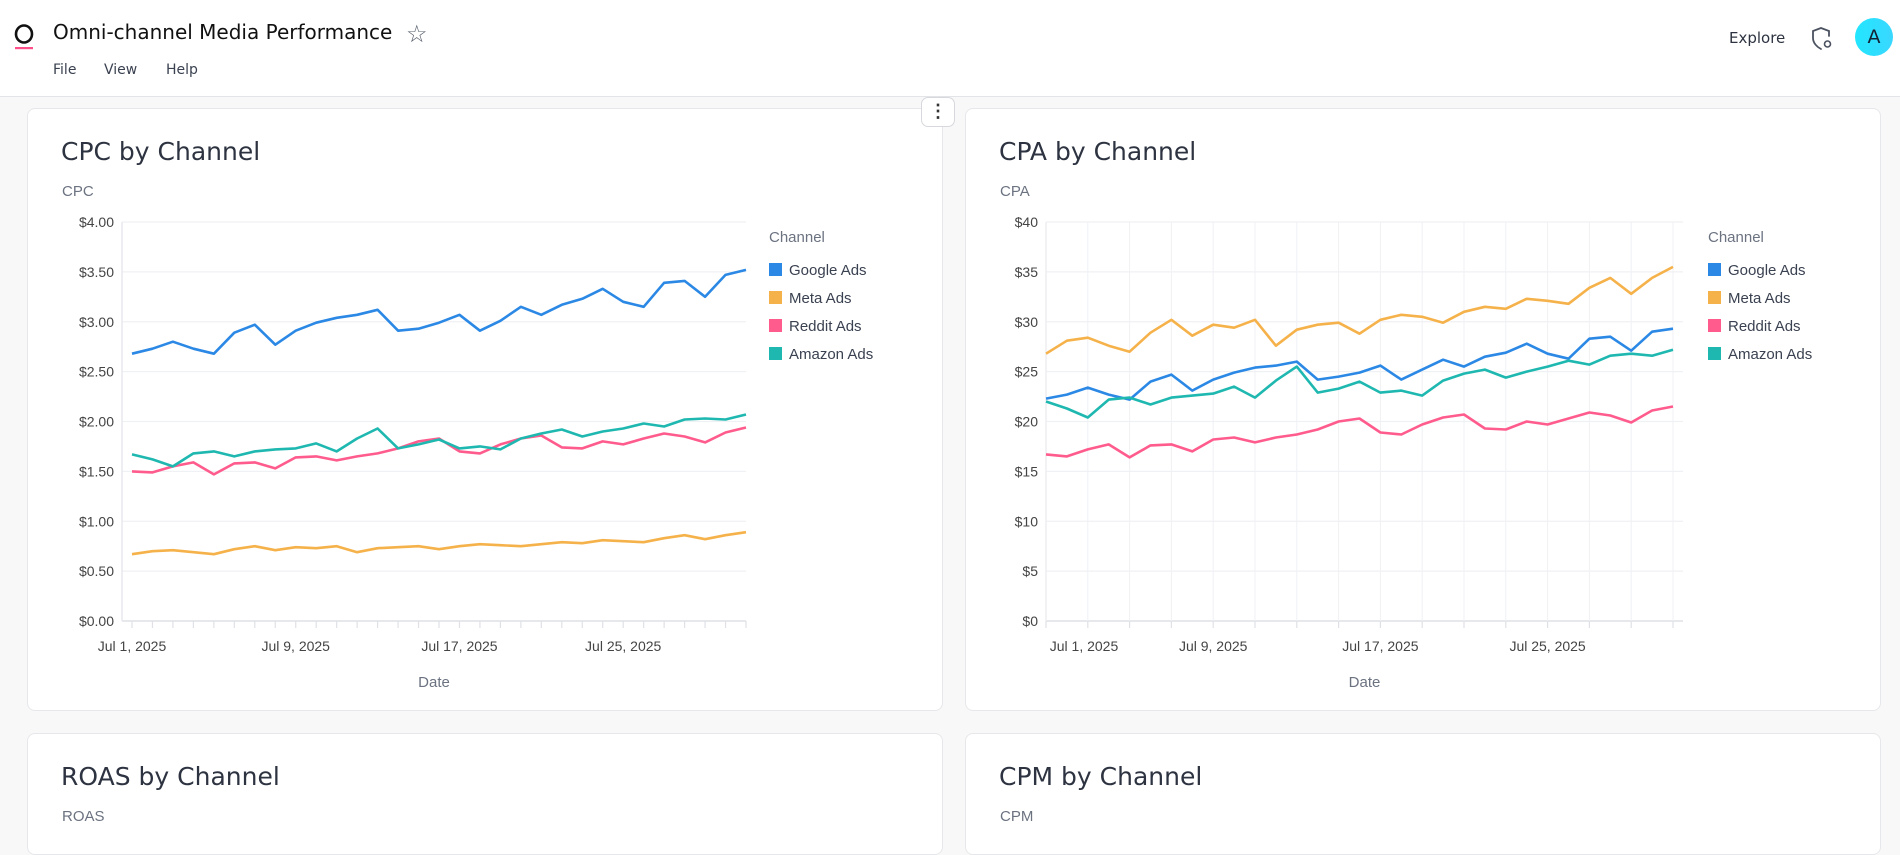  I want to click on y-tick-label: $40, so click(1027, 222).